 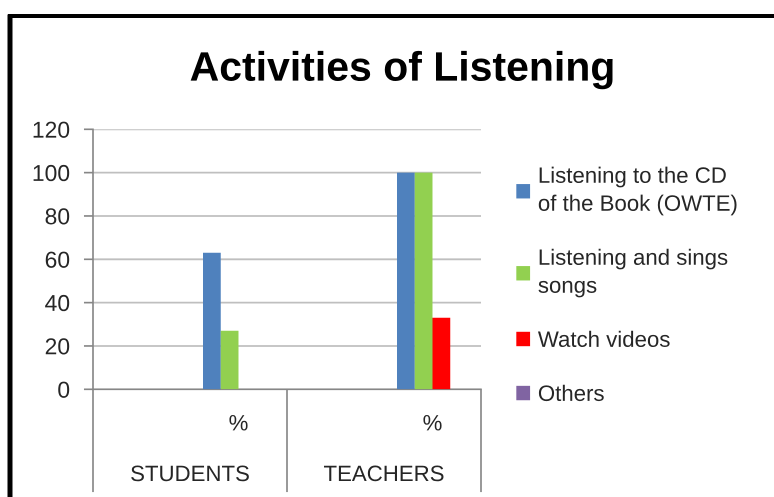 I want to click on y-tick-label: 60, so click(x=58, y=260).